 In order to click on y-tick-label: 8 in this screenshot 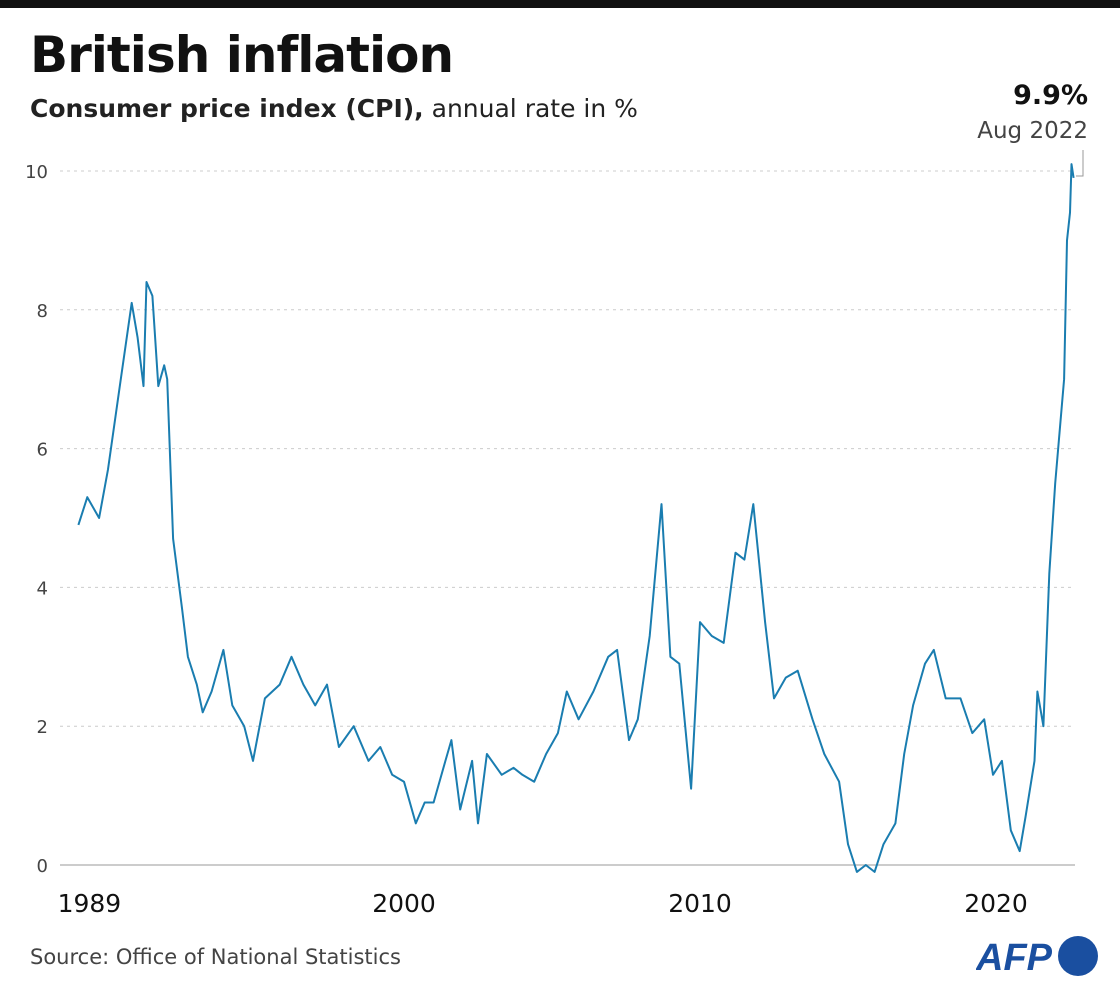, I will do `click(42, 311)`.